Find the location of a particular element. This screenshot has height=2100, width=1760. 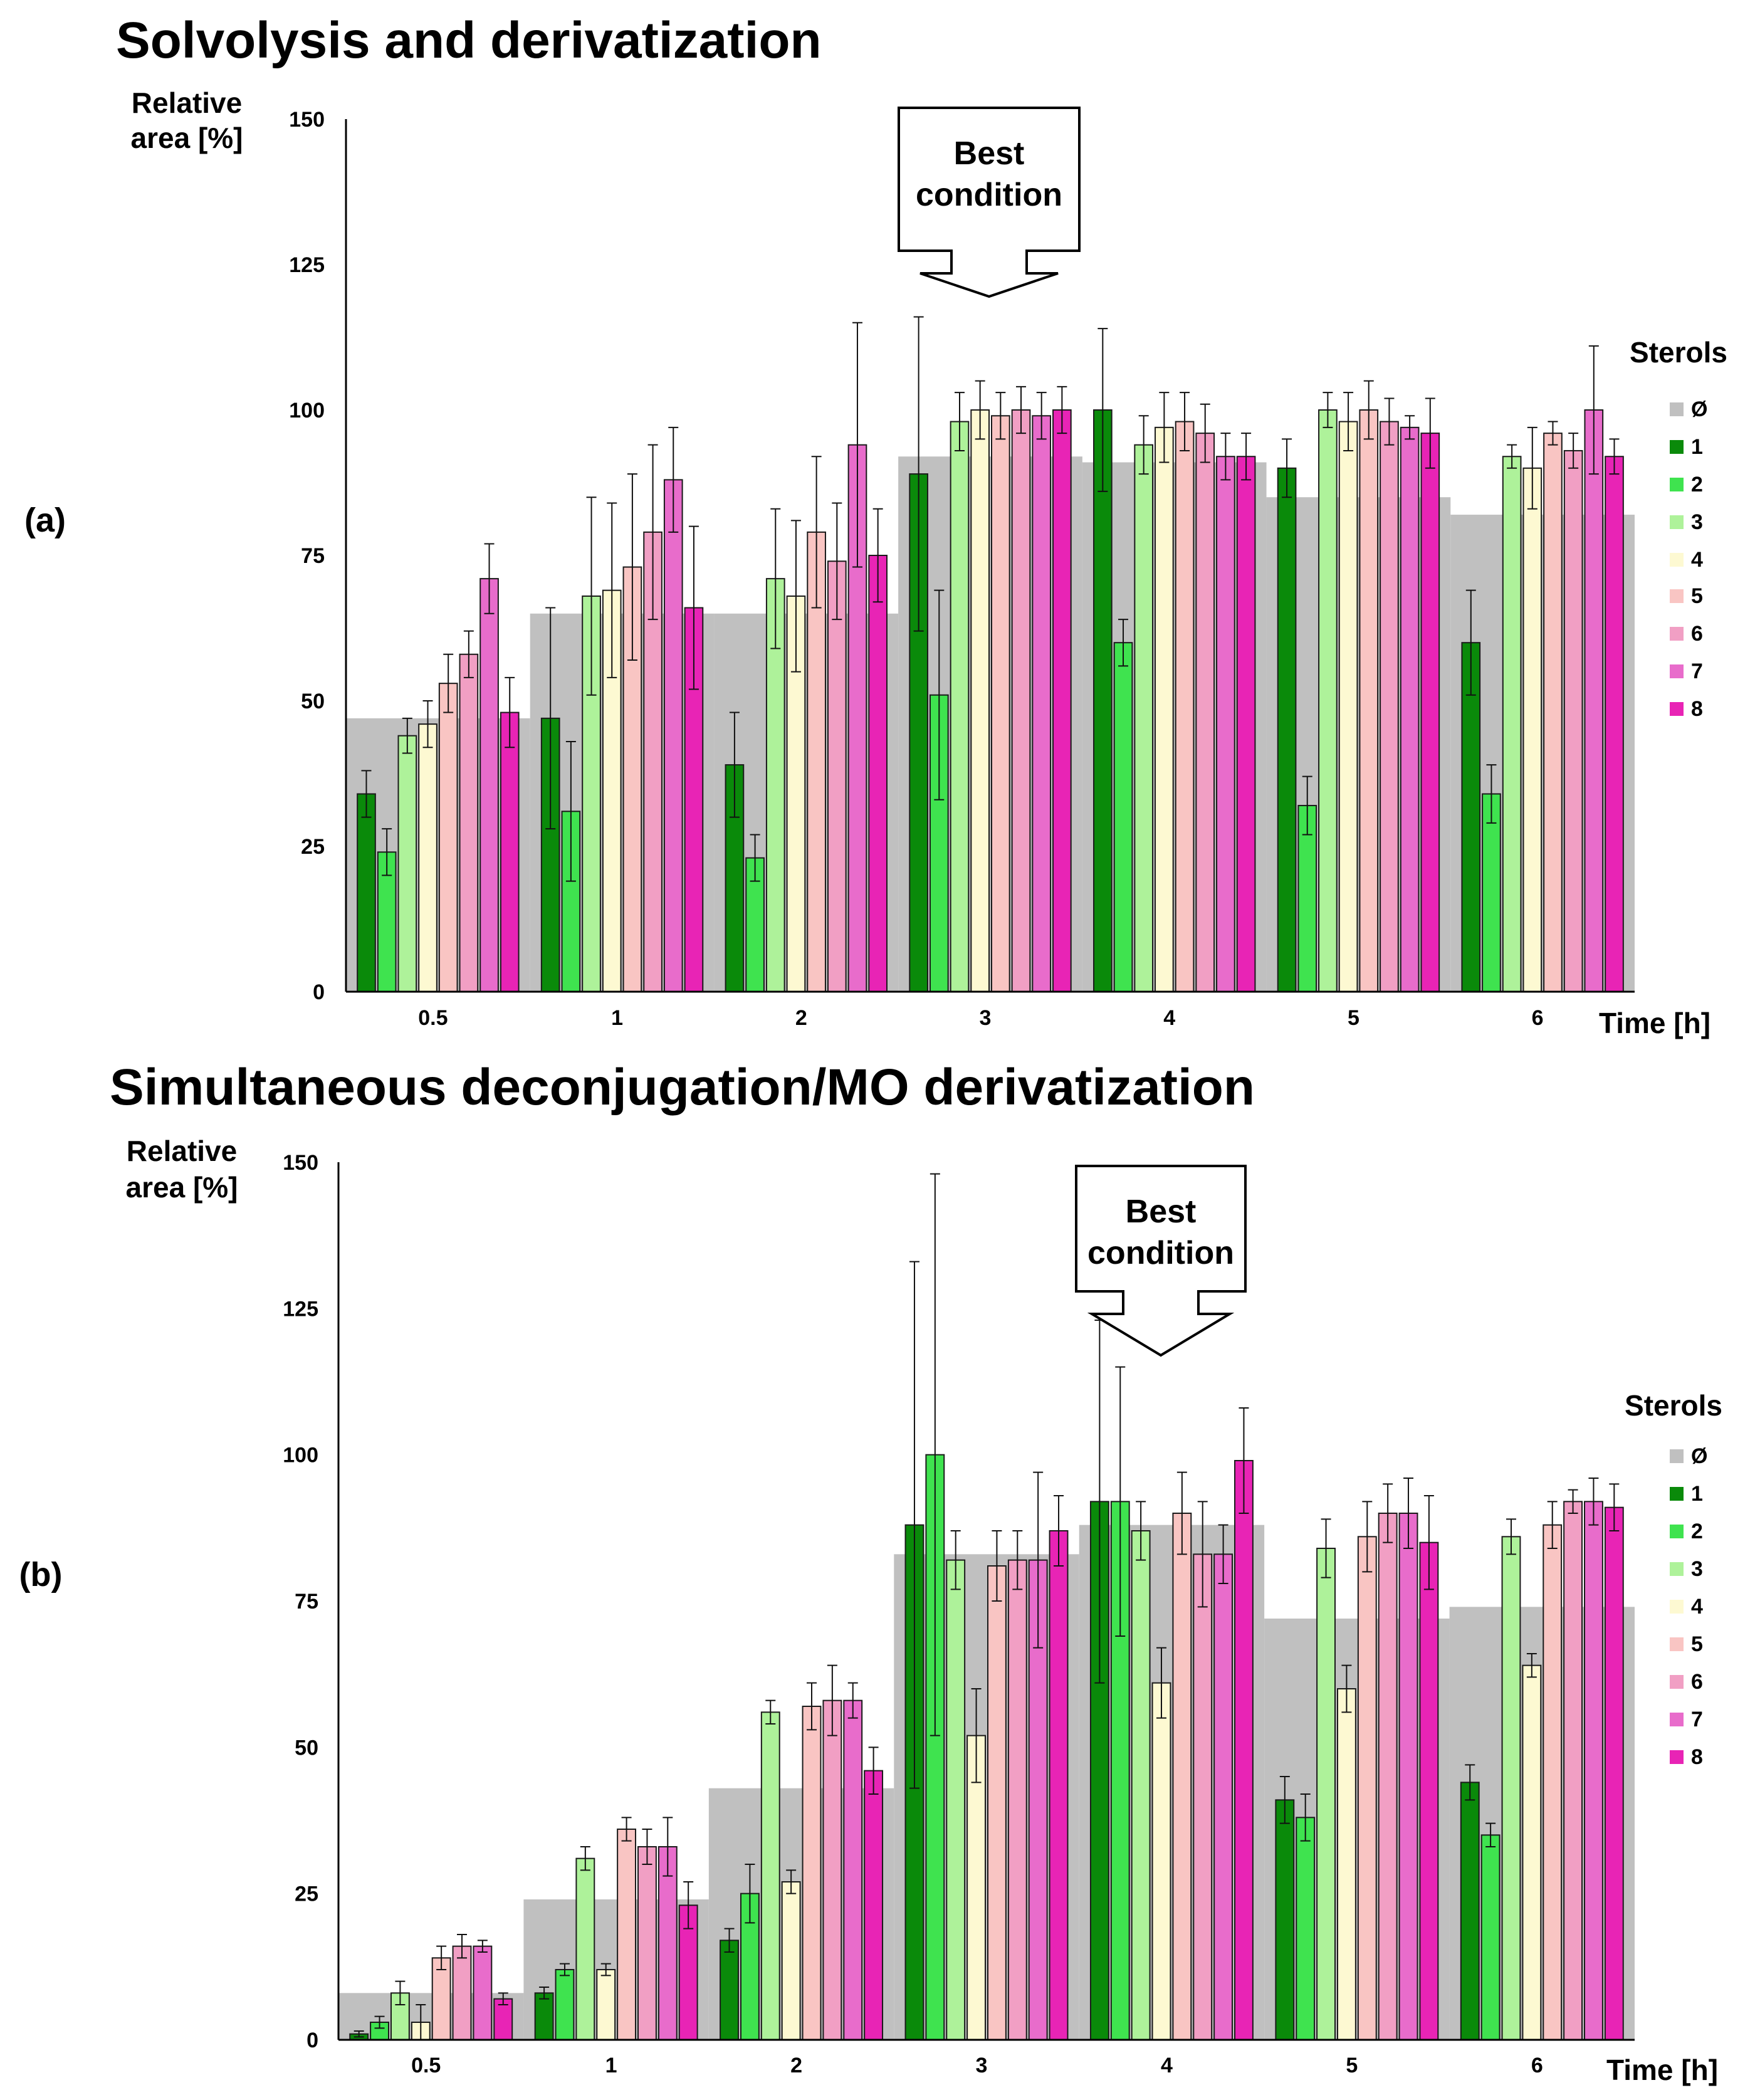

error-bar-sterol-5-t6 is located at coordinates (1553, 434).